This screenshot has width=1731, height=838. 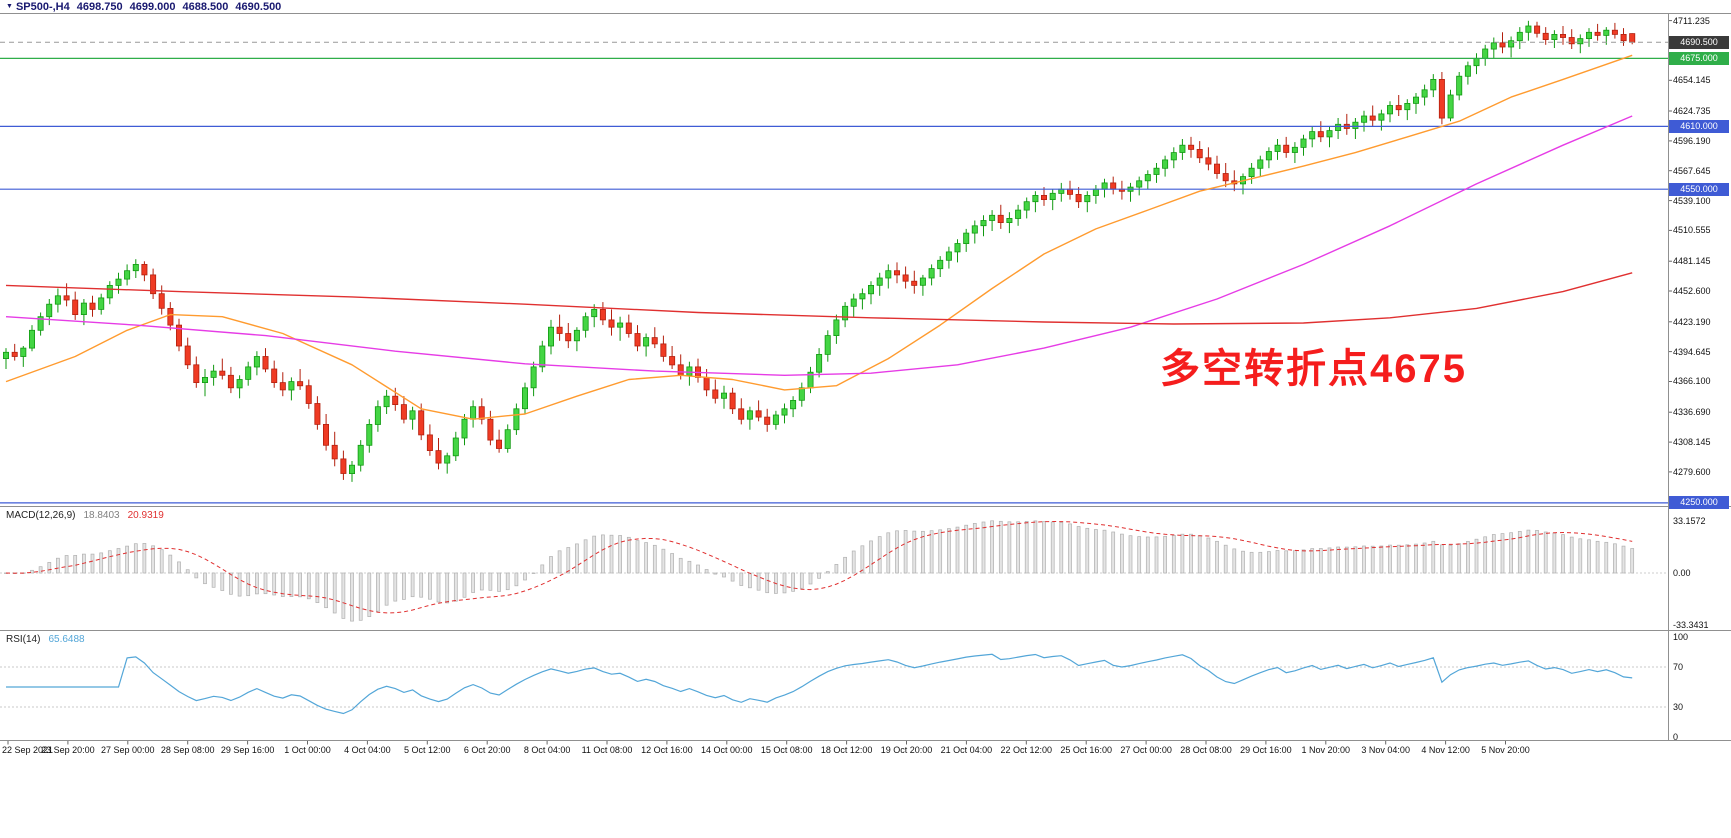 I want to click on time-axis-label: 15 Oct 08:00, so click(x=786, y=750).